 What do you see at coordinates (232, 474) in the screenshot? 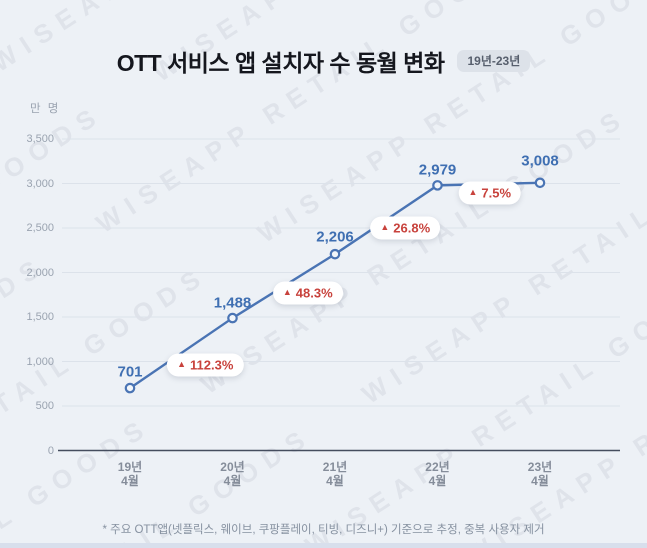
I see `x-axis-tick-label: 20년 4월` at bounding box center [232, 474].